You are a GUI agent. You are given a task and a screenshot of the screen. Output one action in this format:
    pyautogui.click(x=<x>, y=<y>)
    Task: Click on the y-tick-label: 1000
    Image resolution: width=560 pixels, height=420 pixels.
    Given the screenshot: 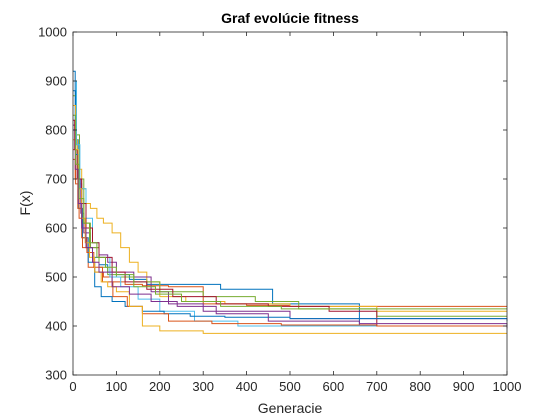 What is the action you would take?
    pyautogui.click(x=52, y=32)
    